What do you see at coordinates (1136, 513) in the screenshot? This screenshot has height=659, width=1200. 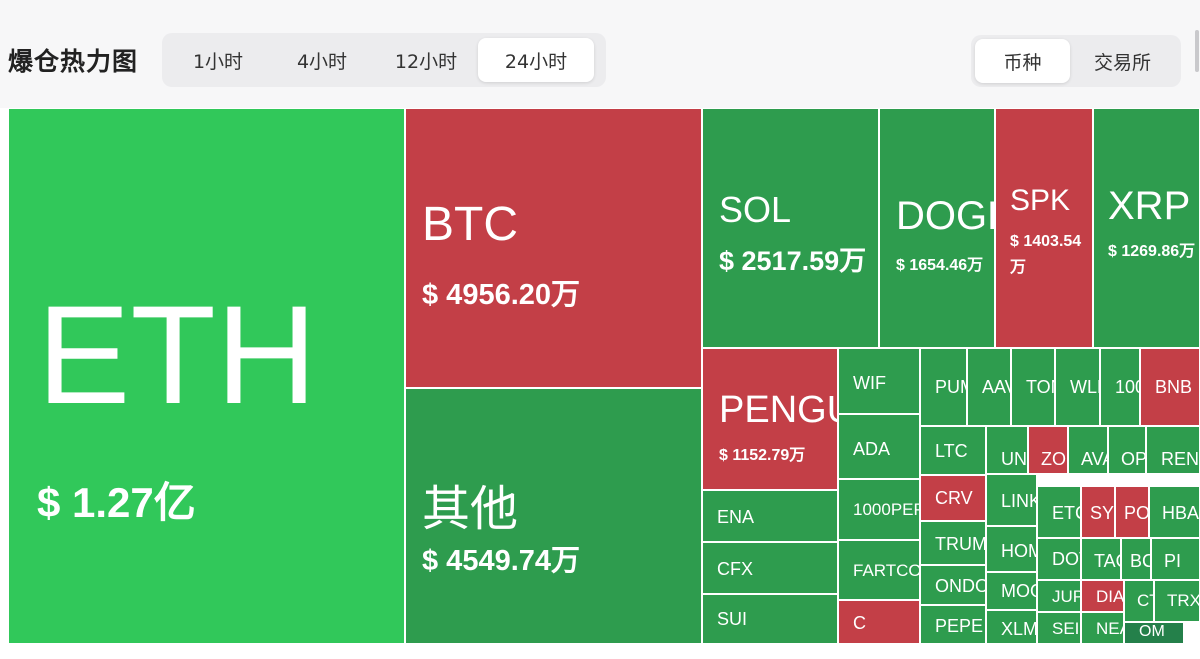 I see `tile-symbol: POL` at bounding box center [1136, 513].